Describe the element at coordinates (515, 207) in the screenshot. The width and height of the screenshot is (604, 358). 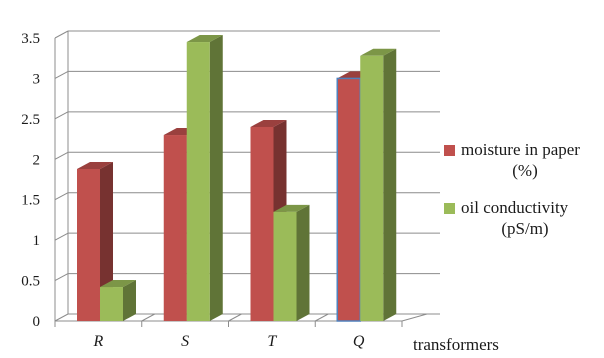
I see `legend-label: oil conductivity` at that location.